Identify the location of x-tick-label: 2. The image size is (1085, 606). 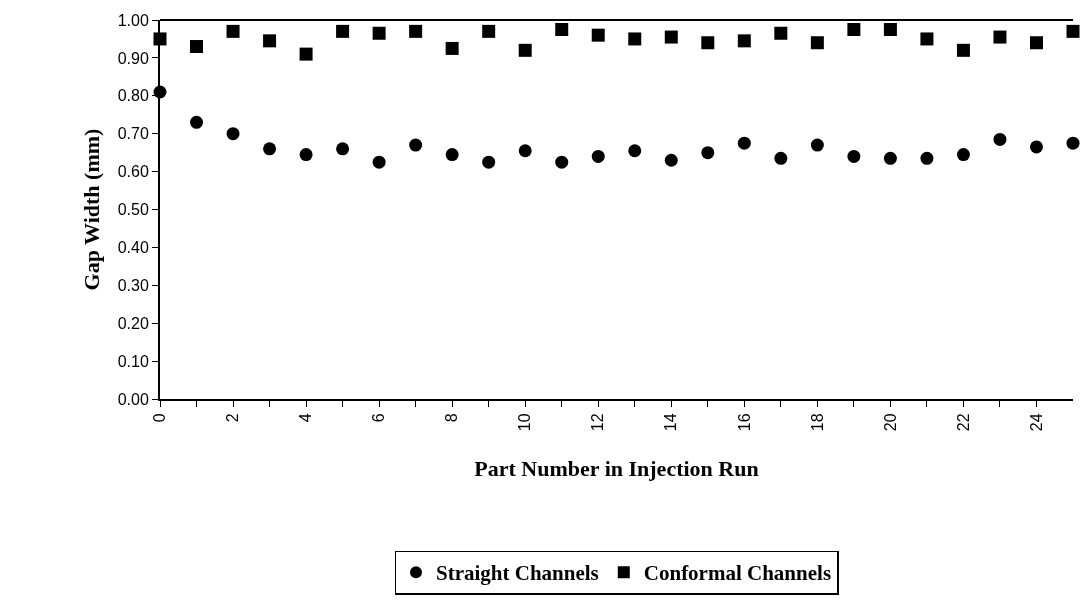
(233, 418).